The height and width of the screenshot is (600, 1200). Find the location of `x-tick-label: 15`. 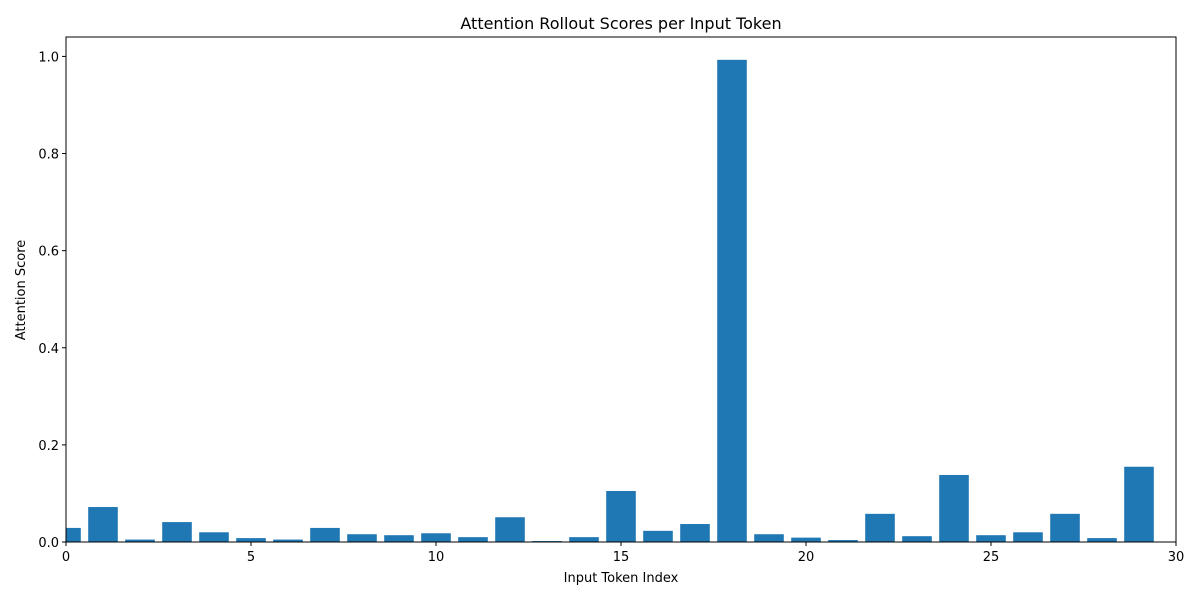

x-tick-label: 15 is located at coordinates (621, 557).